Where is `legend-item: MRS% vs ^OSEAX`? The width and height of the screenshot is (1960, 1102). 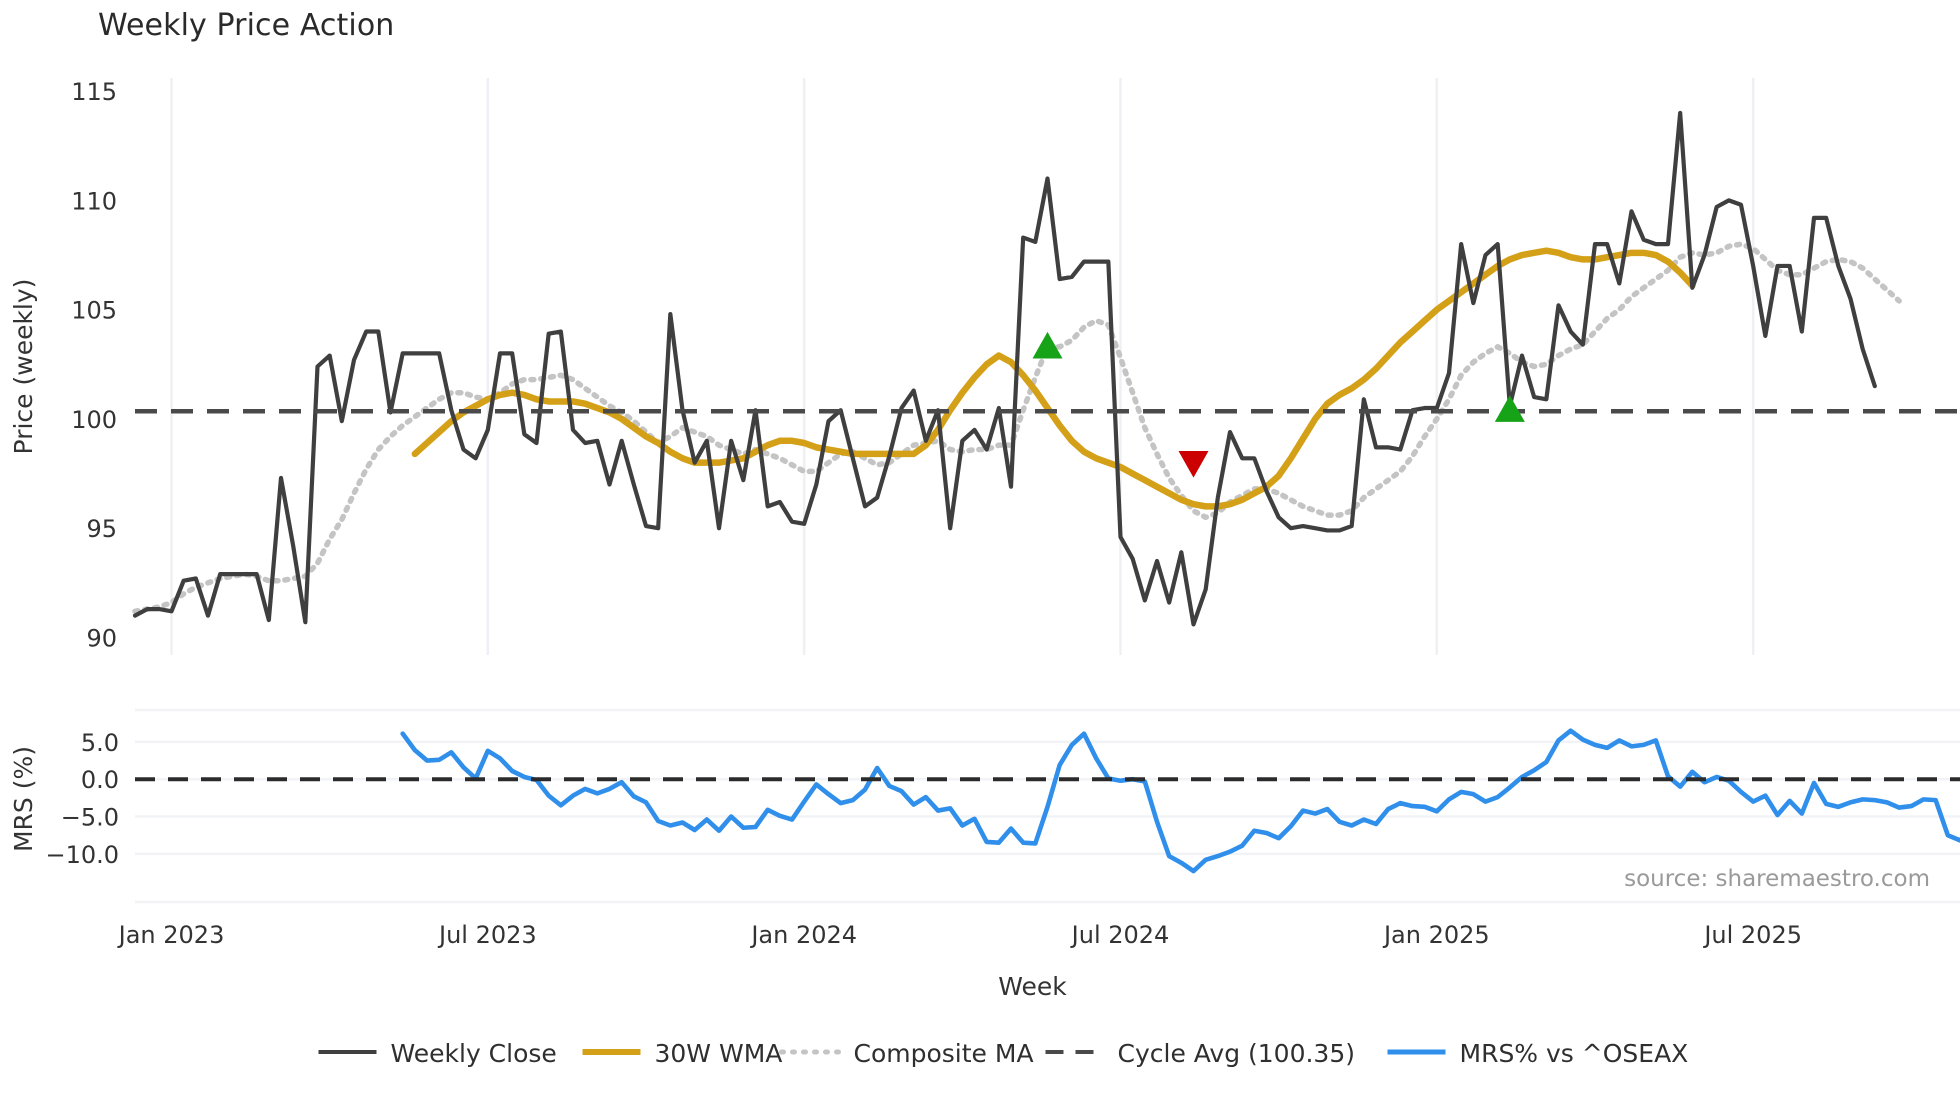
legend-item: MRS% vs ^OSEAX is located at coordinates (1538, 1053).